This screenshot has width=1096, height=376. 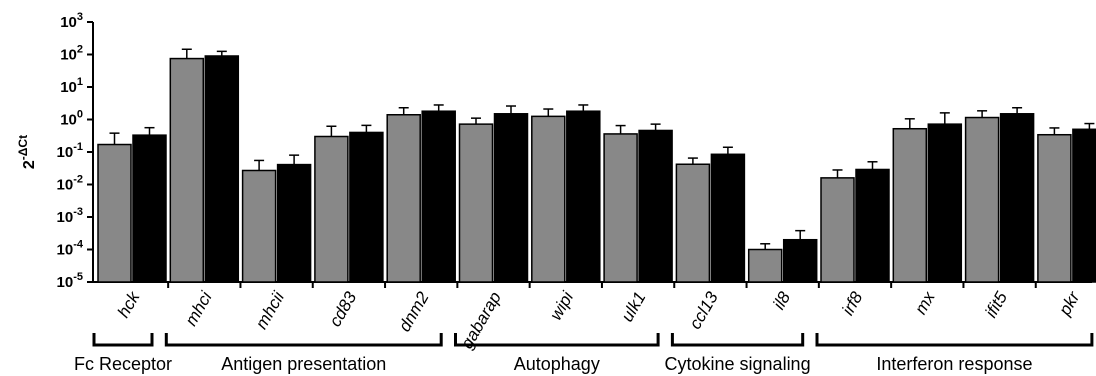 What do you see at coordinates (71, 119) in the screenshot?
I see `y-tick-label: 10⁰` at bounding box center [71, 119].